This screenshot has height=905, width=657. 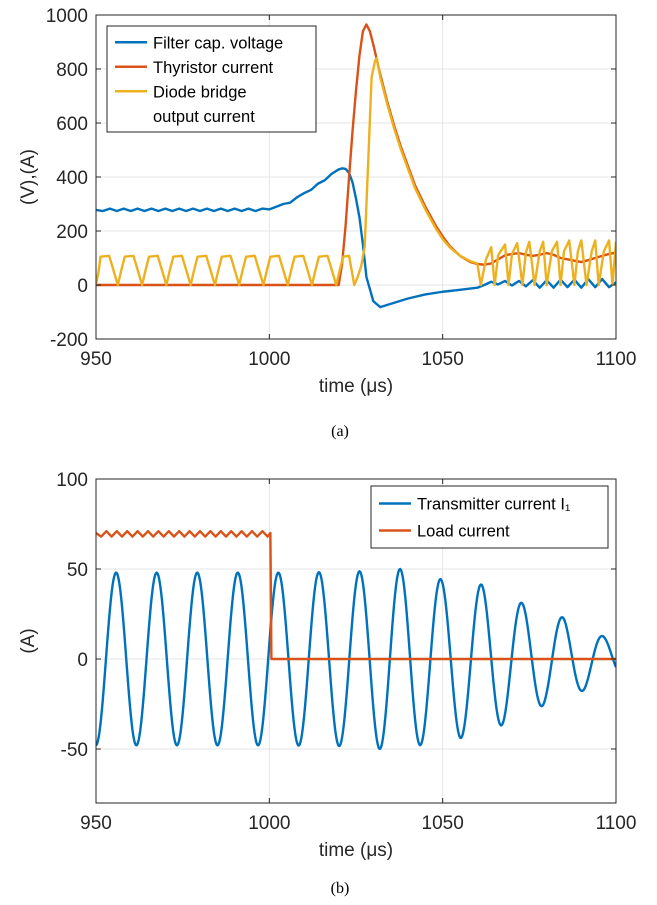 I want to click on y-tick-label: -50, so click(x=74, y=750).